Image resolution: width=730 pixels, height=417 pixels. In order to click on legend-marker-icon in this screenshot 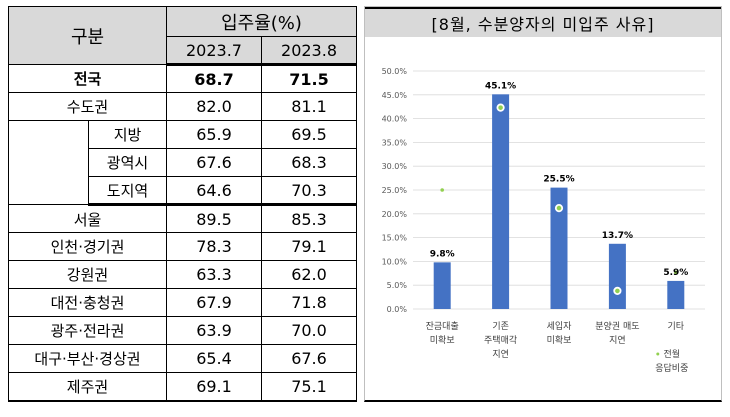, I will do `click(658, 354)`.